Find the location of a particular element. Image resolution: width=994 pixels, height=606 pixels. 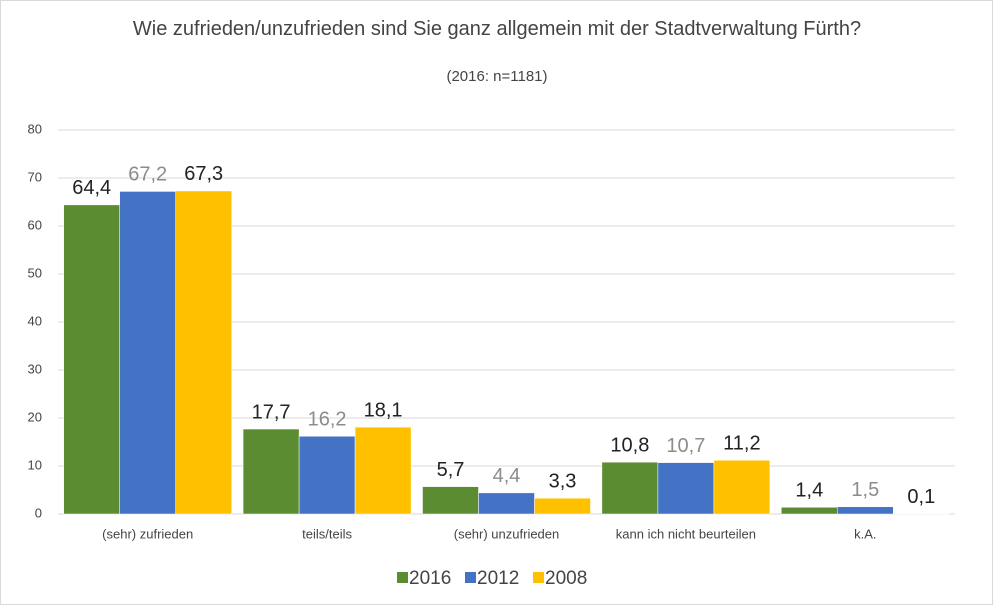

data-label: 10,7 is located at coordinates (685, 446).